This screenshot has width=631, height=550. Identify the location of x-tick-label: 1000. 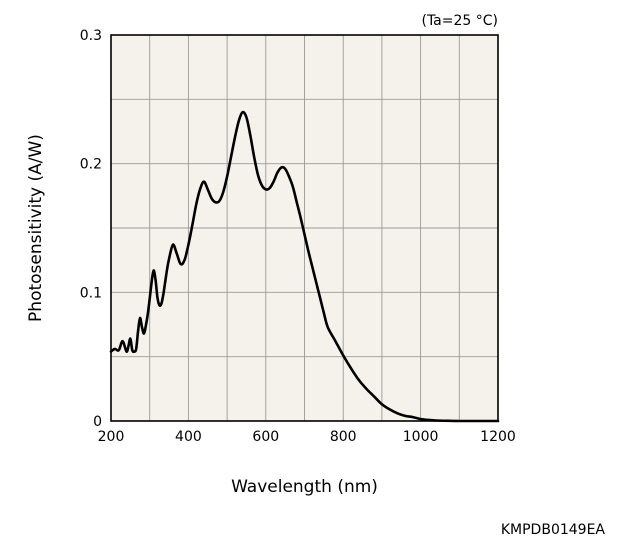
(421, 437).